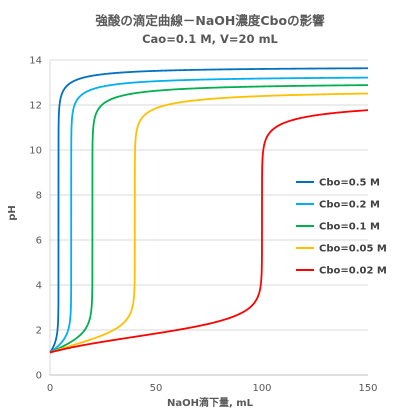 The image size is (400, 416). What do you see at coordinates (35, 106) in the screenshot?
I see `y-tick-label: 12` at bounding box center [35, 106].